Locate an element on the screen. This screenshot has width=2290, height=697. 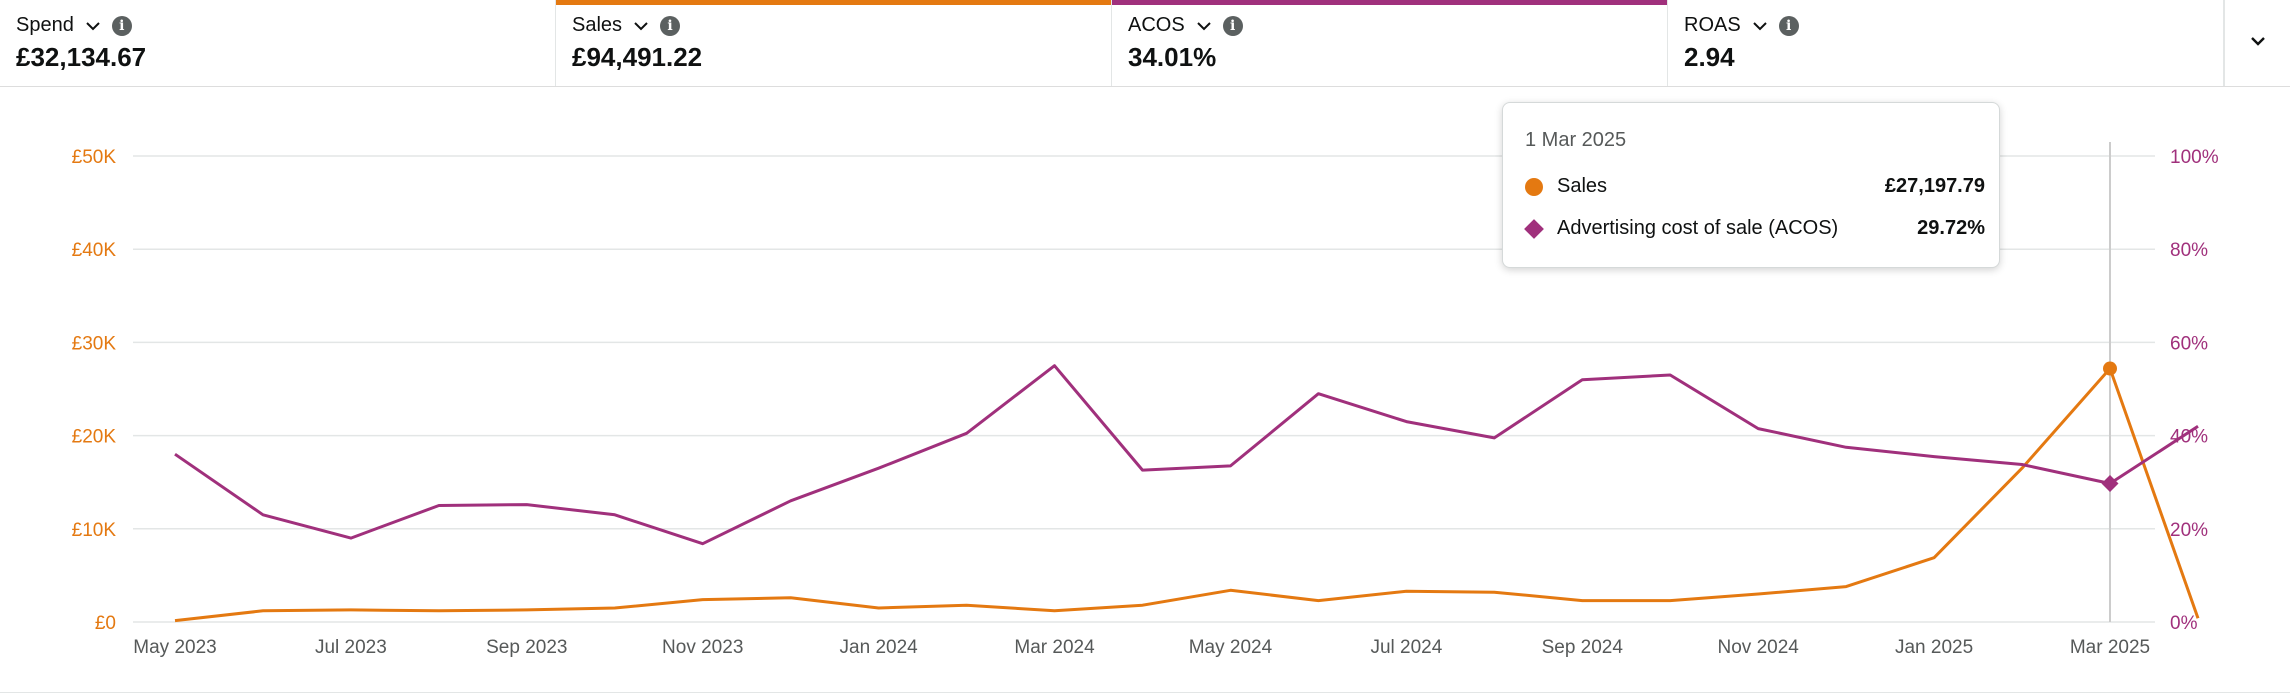
x-tick-label: Mar 2025 is located at coordinates (2110, 647).